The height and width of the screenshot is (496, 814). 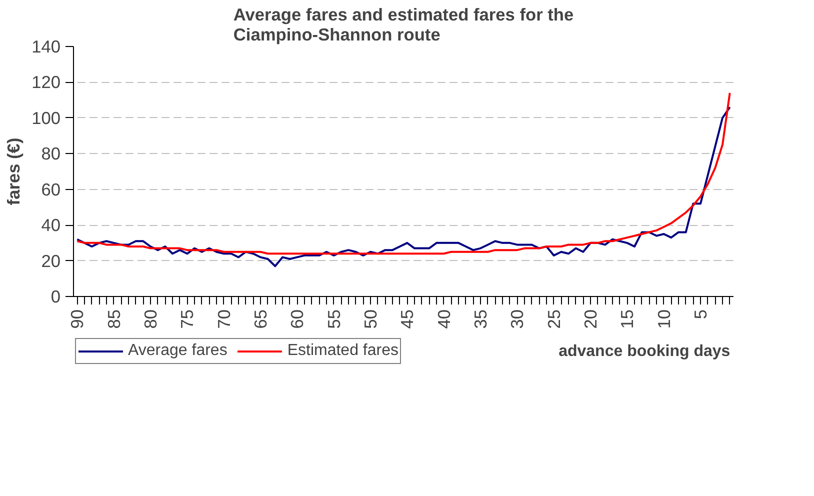 What do you see at coordinates (700, 314) in the screenshot?
I see `x-tick-label: 5` at bounding box center [700, 314].